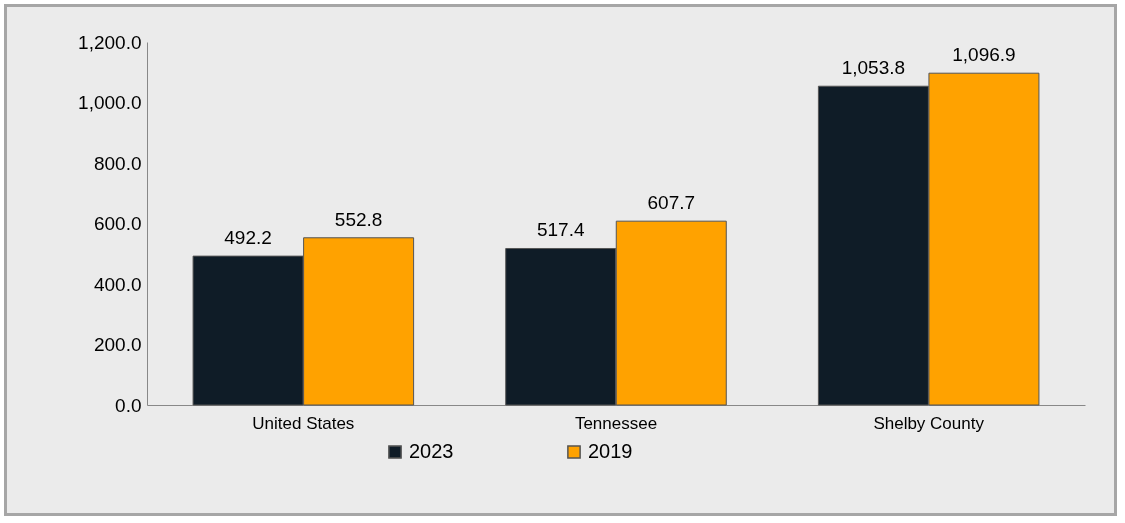 Image resolution: width=1125 pixels, height=523 pixels. I want to click on legend-label: 2019, so click(610, 451).